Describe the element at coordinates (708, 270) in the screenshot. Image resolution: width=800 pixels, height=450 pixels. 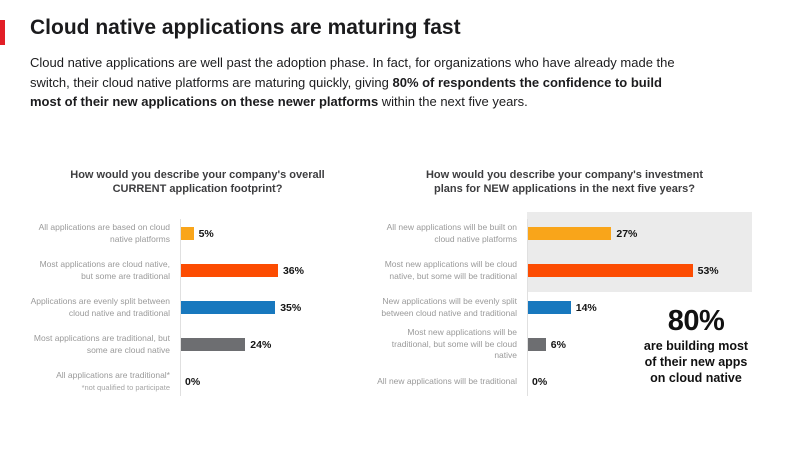
I see `value-label: 53%` at that location.